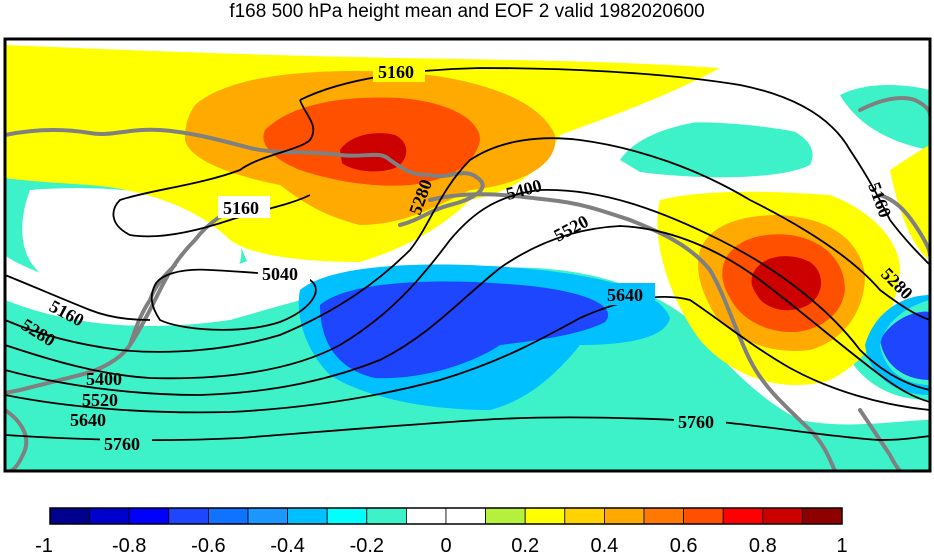 Image resolution: width=934 pixels, height=558 pixels. What do you see at coordinates (213, 168) in the screenshot?
I see `contour-5160-loop` at bounding box center [213, 168].